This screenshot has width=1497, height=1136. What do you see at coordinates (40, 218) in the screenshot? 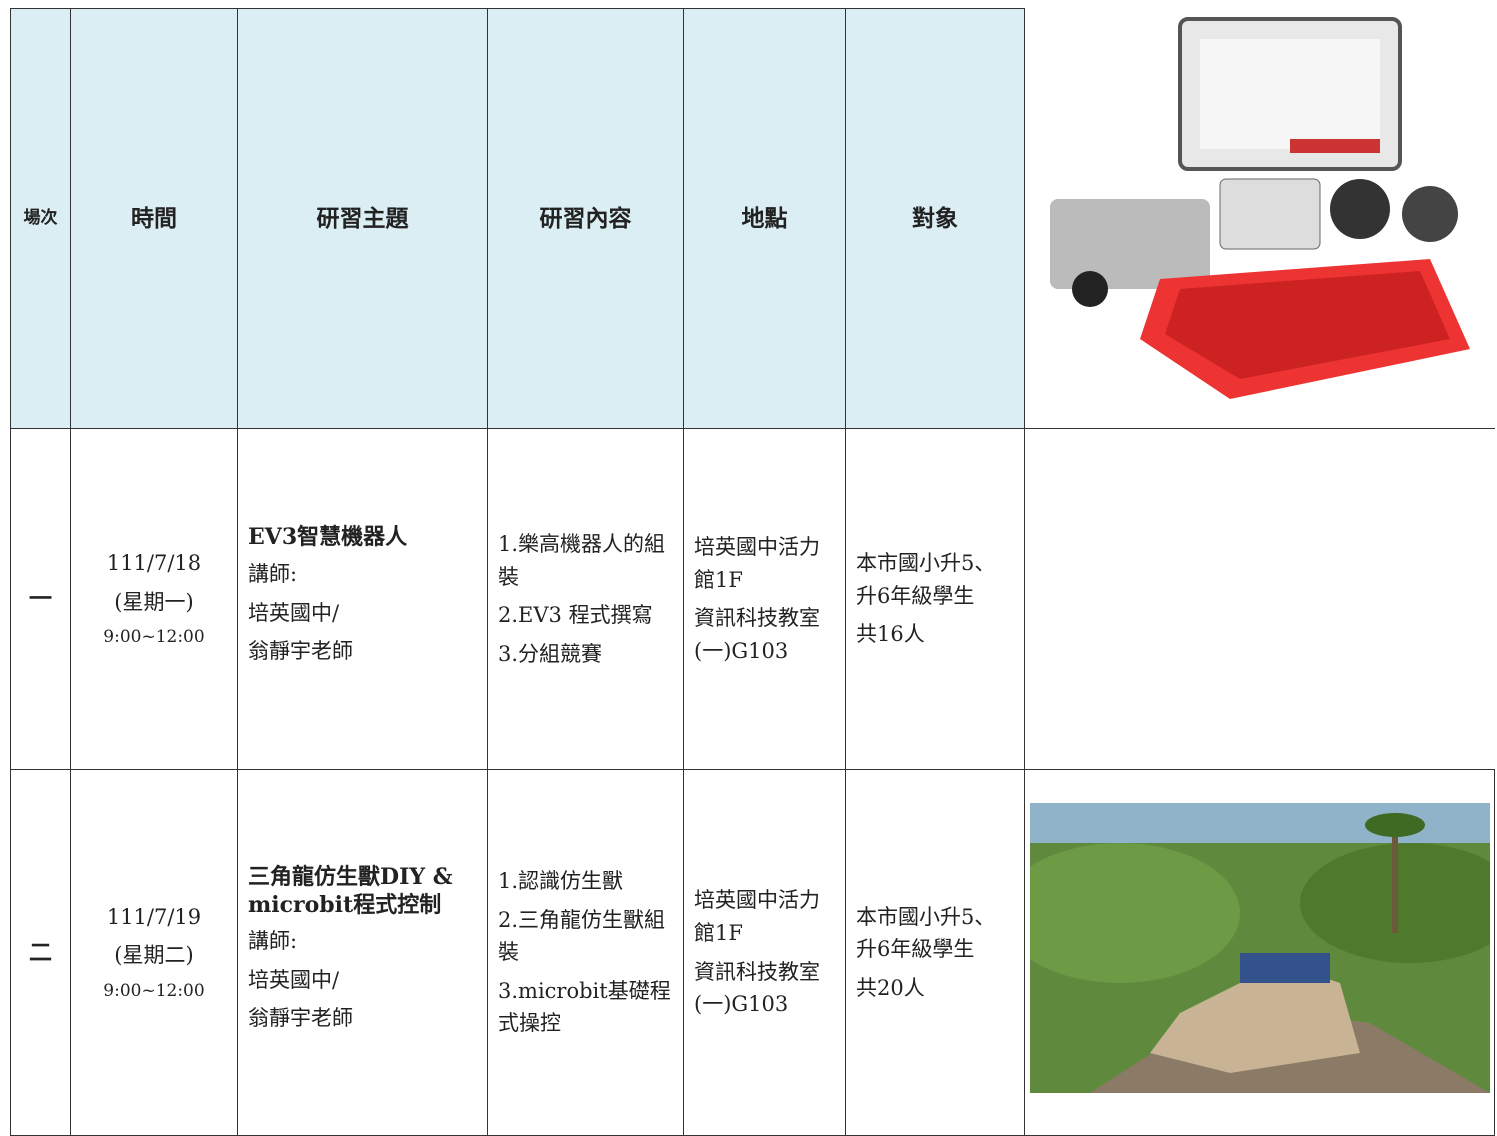
I see `header-cell: 場次` at bounding box center [40, 218].